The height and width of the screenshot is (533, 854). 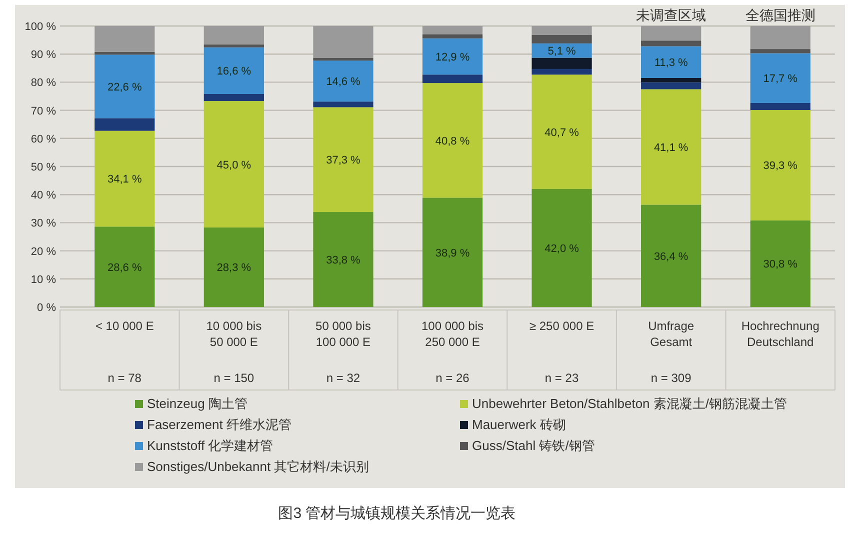 What do you see at coordinates (46, 308) in the screenshot?
I see `y-tick-label: 0 %` at bounding box center [46, 308].